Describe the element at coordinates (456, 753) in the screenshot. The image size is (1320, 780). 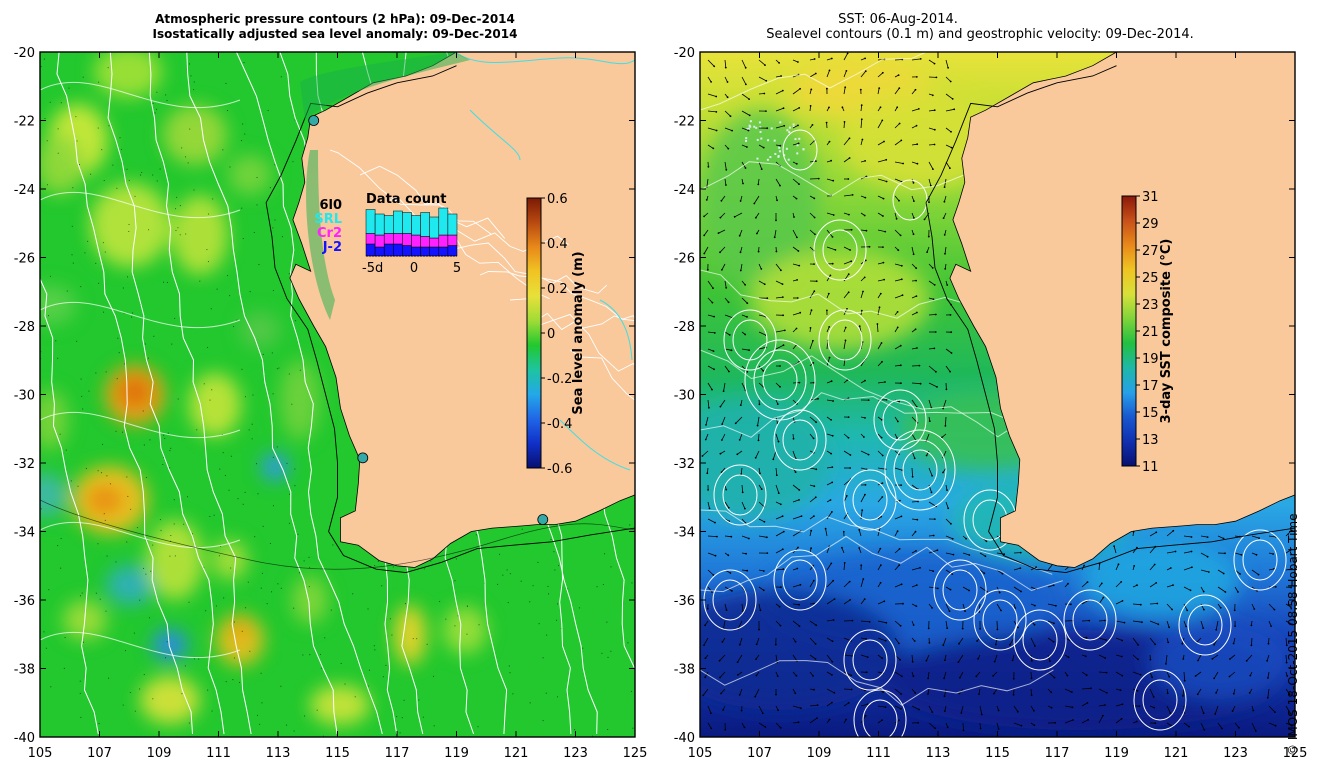
I see `left-xtick-label: 119` at that location.